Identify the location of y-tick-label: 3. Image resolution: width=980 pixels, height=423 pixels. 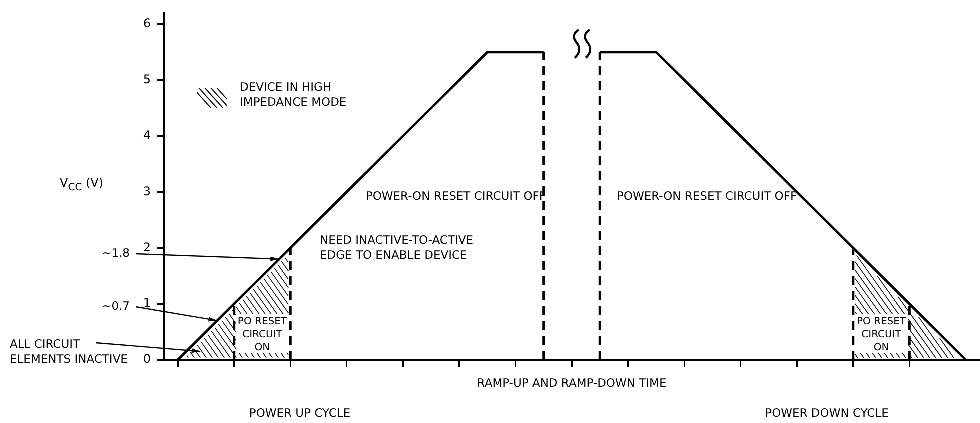
(147, 191).